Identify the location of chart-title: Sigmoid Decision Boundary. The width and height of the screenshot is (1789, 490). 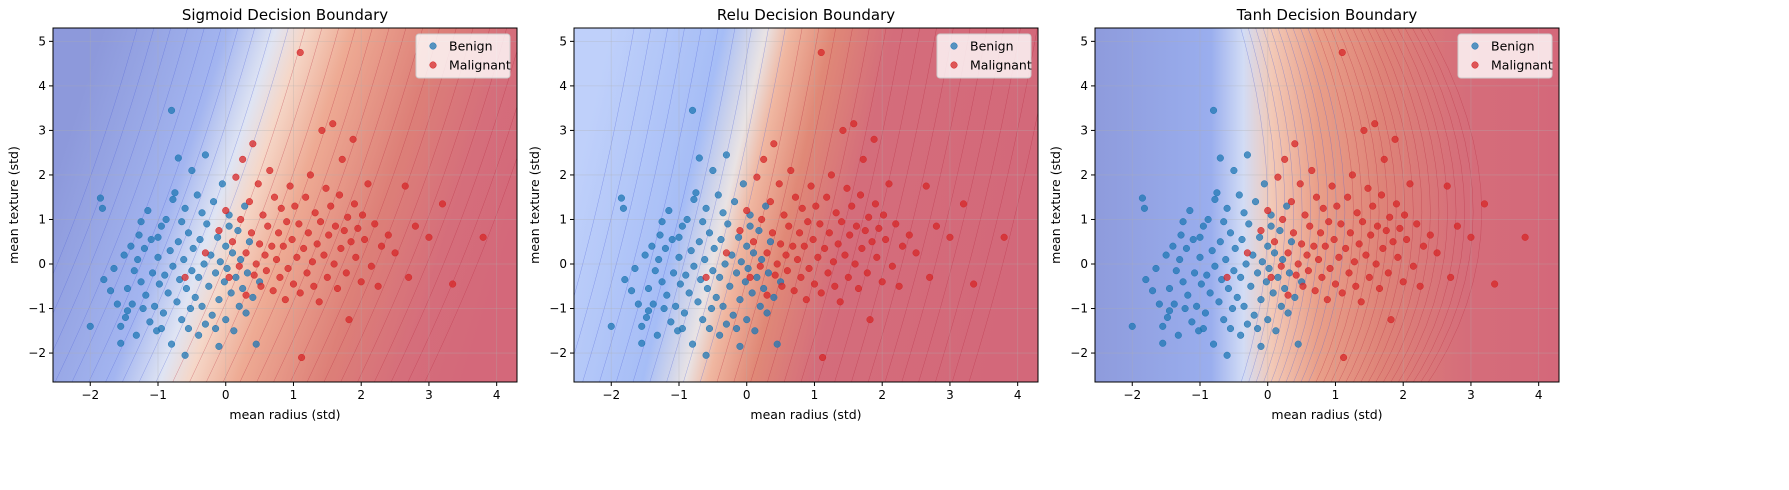
(285, 15).